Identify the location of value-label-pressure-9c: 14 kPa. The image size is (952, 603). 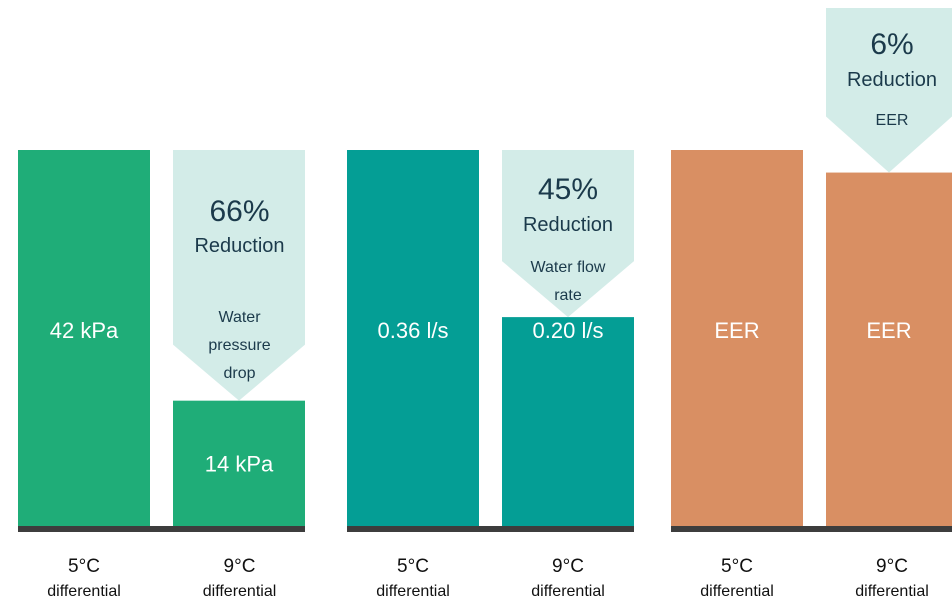
(239, 463).